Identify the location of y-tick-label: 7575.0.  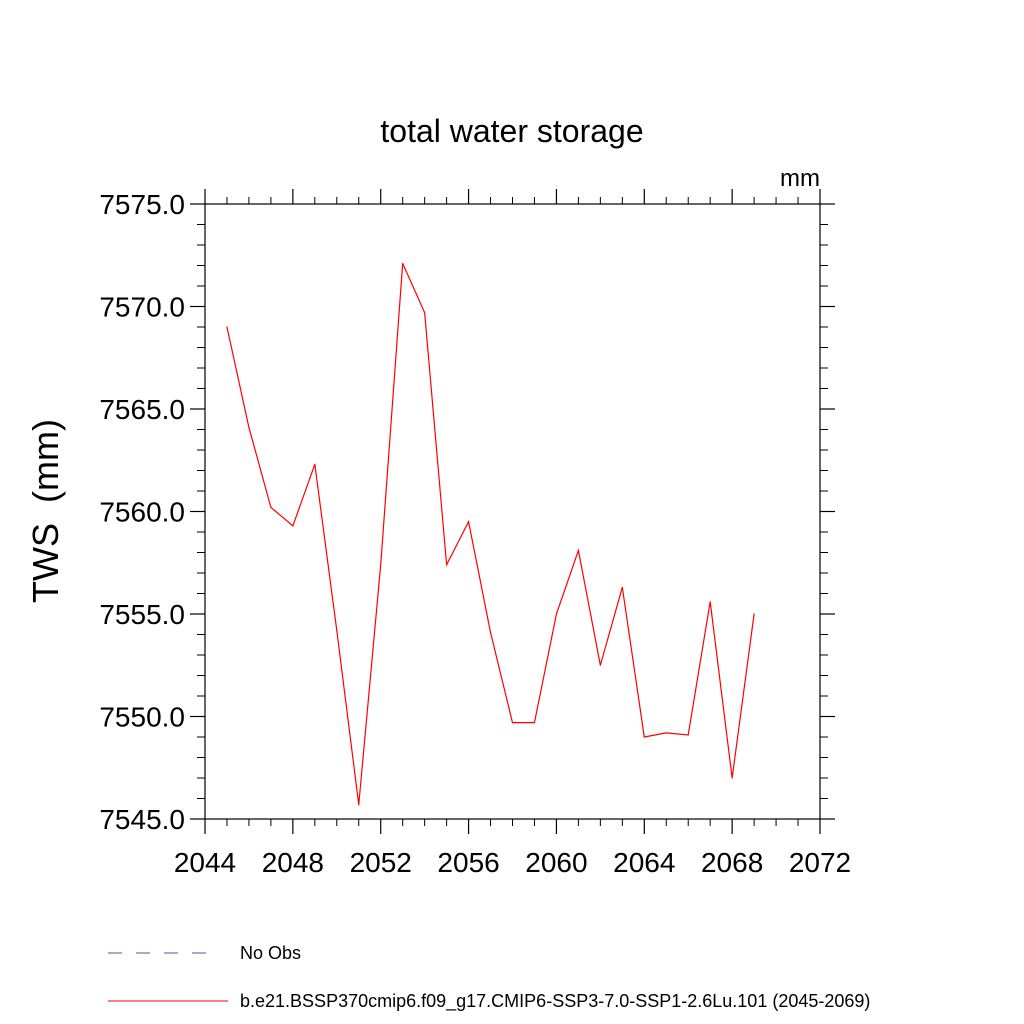
(142, 204).